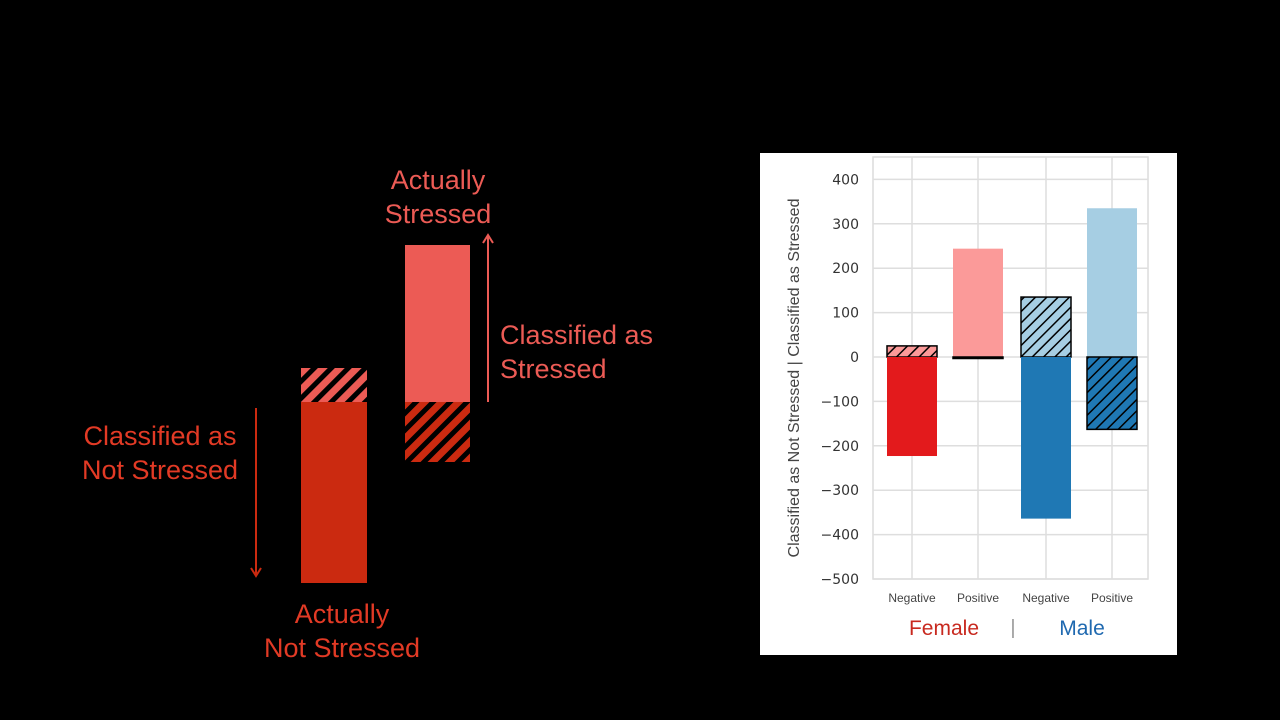  Describe the element at coordinates (840, 491) in the screenshot. I see `y-tick-label: −300` at that location.